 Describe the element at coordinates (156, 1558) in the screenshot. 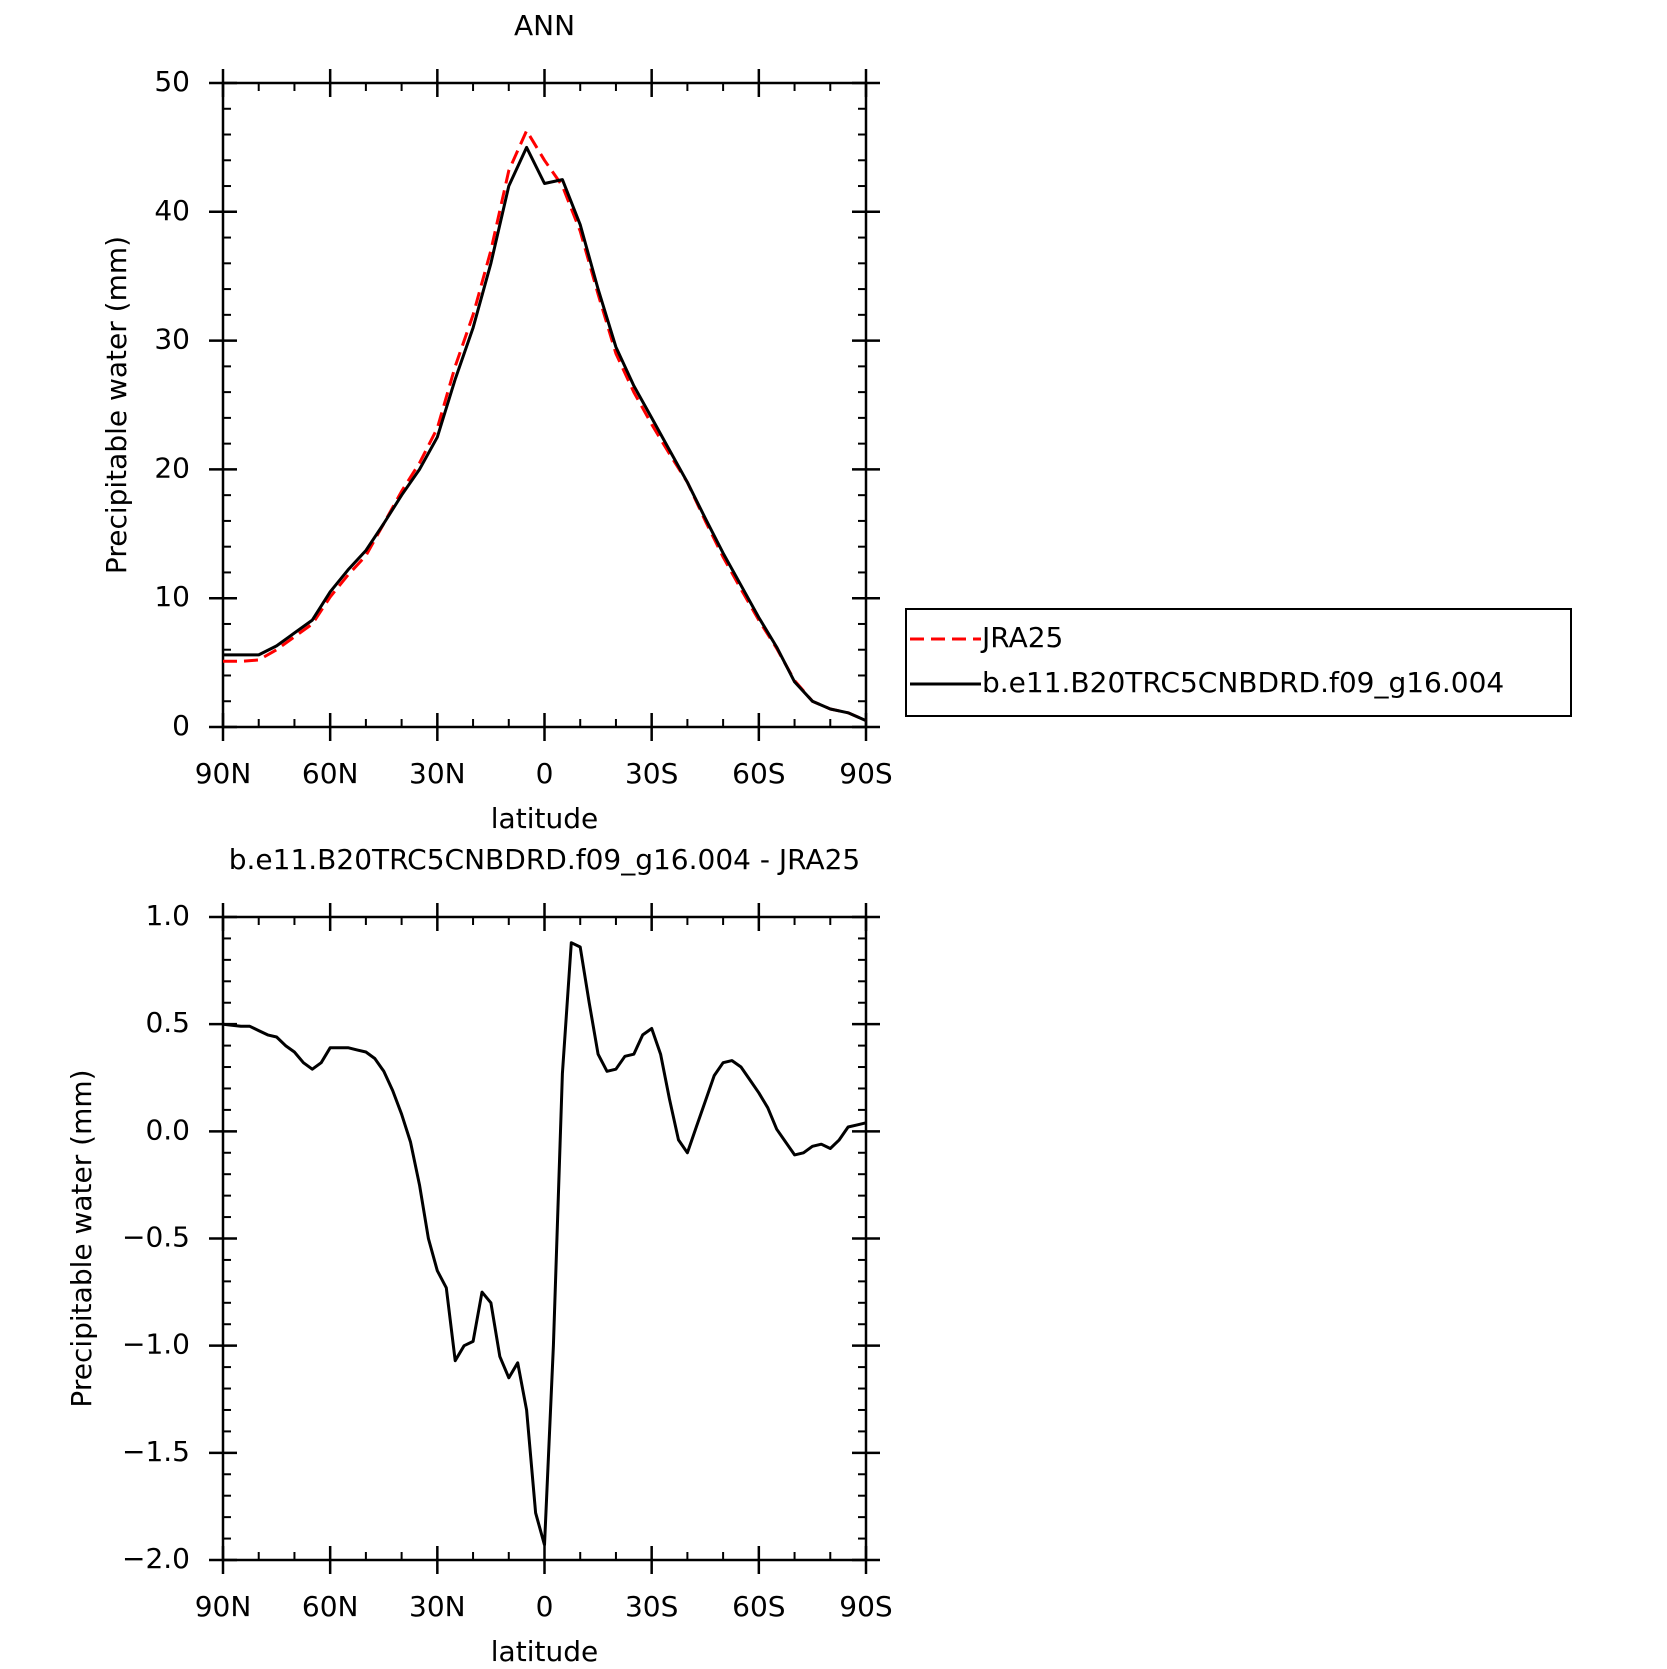

I see `y-tick-label: −2.0` at that location.